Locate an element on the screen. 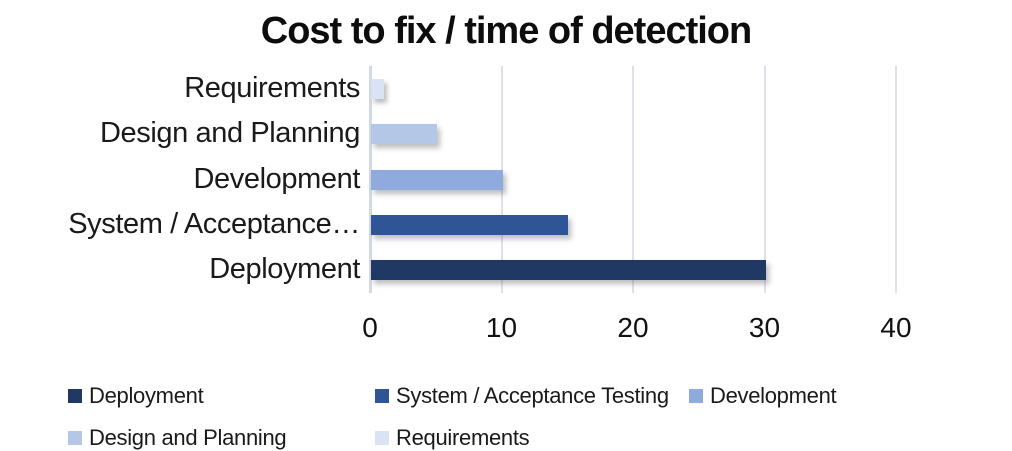  legend-label: System / Acceptance Testing is located at coordinates (532, 395).